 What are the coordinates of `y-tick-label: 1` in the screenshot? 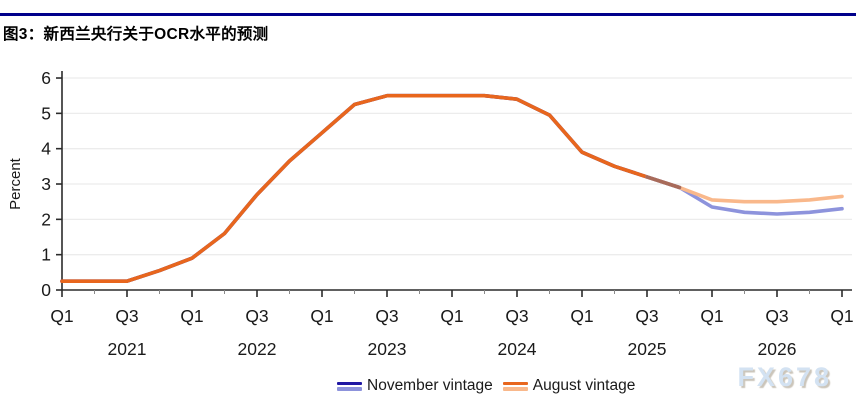 It's located at (46, 255).